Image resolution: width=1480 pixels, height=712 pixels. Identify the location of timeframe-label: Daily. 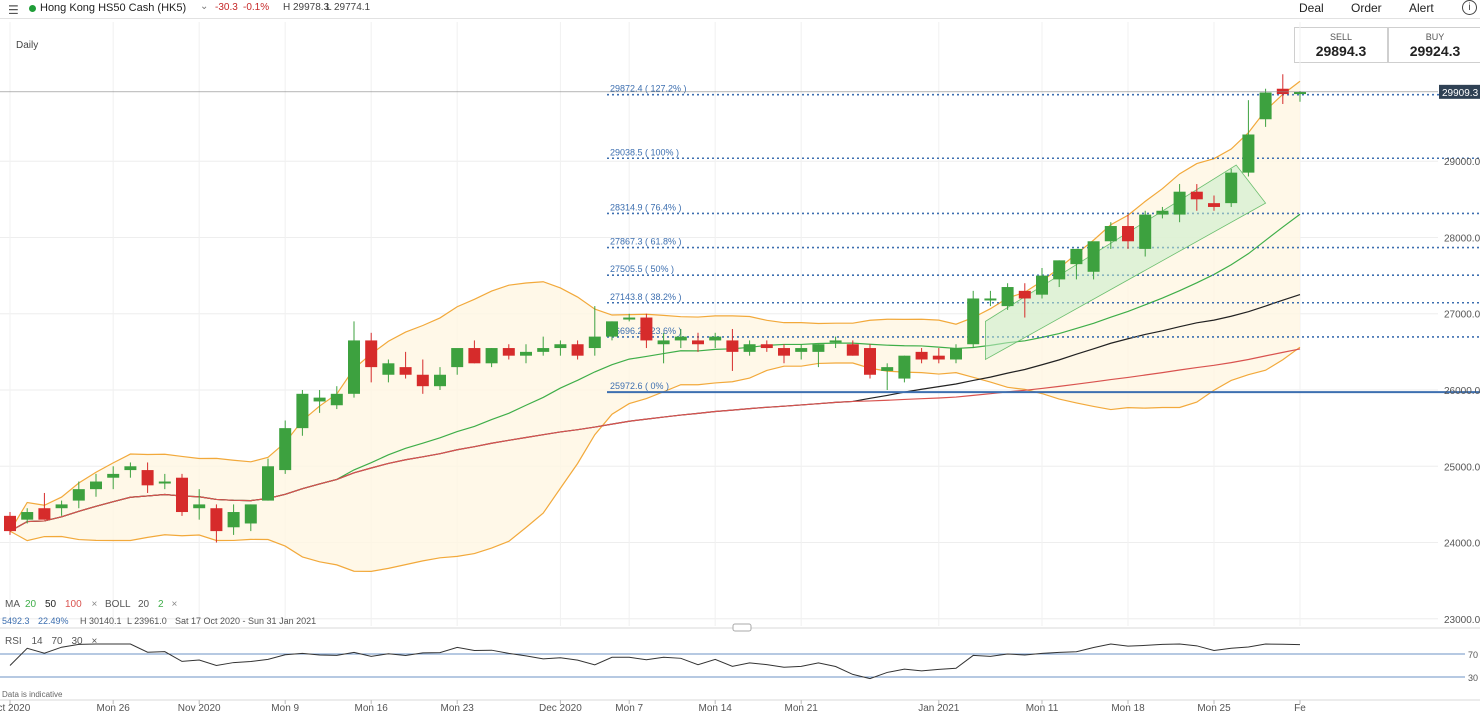
(27, 45).